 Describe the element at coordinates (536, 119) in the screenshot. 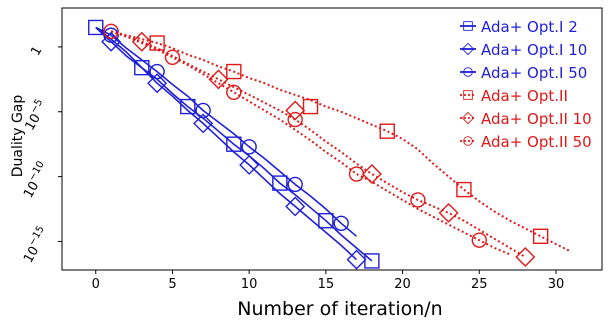

I see `legend-label: Ada+ Opt.II 10` at that location.